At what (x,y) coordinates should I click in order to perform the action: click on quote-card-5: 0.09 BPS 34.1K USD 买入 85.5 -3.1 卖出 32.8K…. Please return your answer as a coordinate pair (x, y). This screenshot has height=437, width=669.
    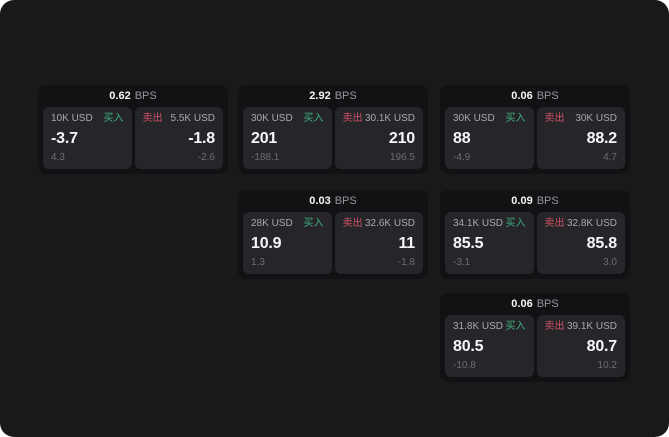
    Looking at the image, I should click on (535, 234).